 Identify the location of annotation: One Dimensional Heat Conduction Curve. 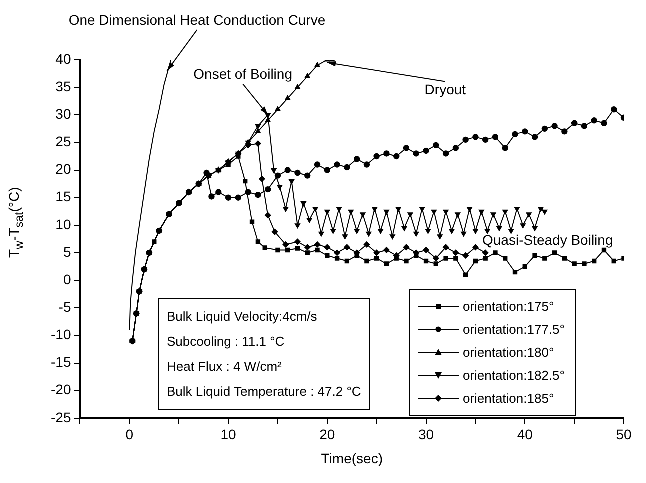
(197, 20).